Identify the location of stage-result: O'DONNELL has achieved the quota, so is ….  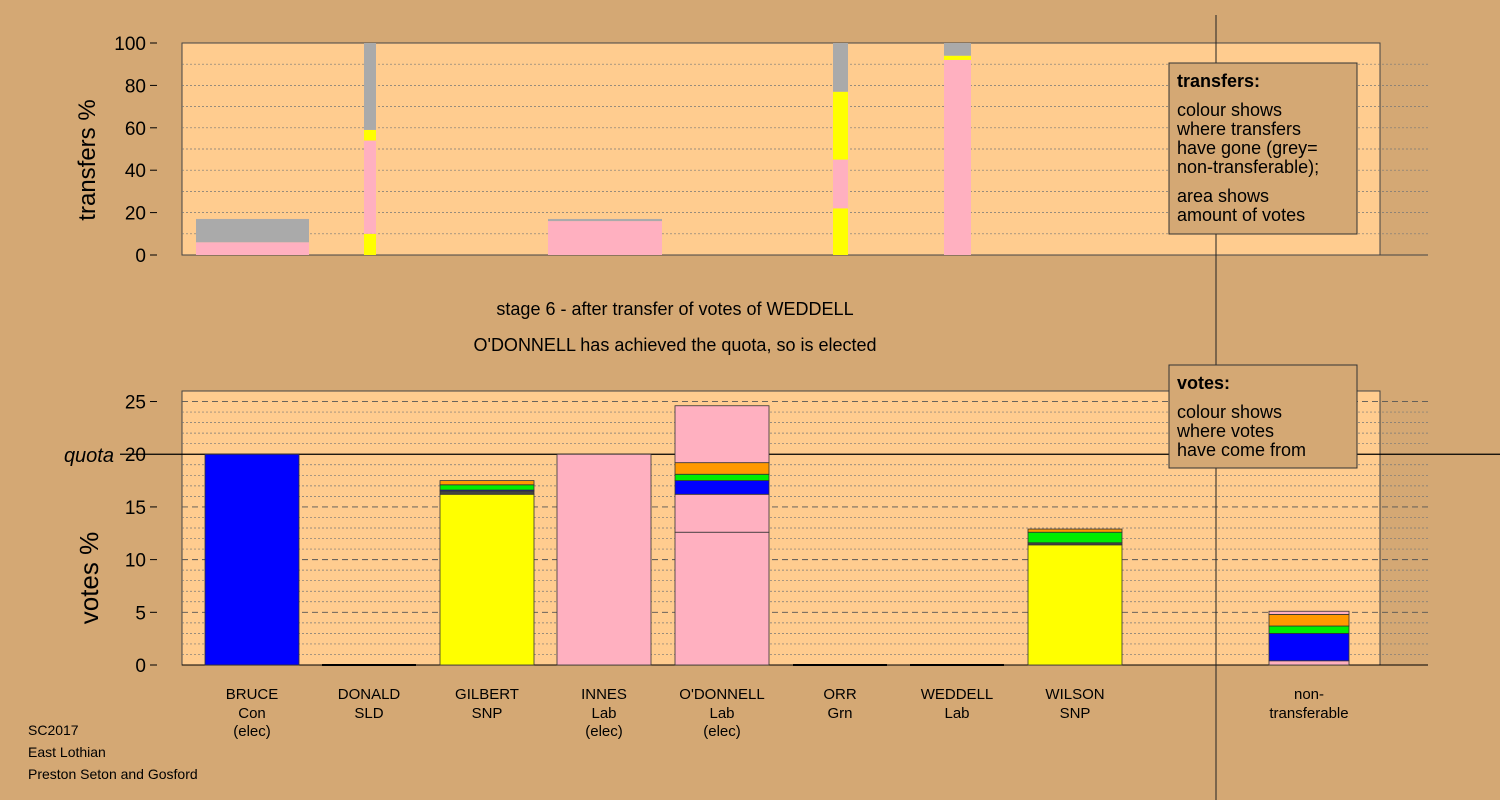
(675, 345).